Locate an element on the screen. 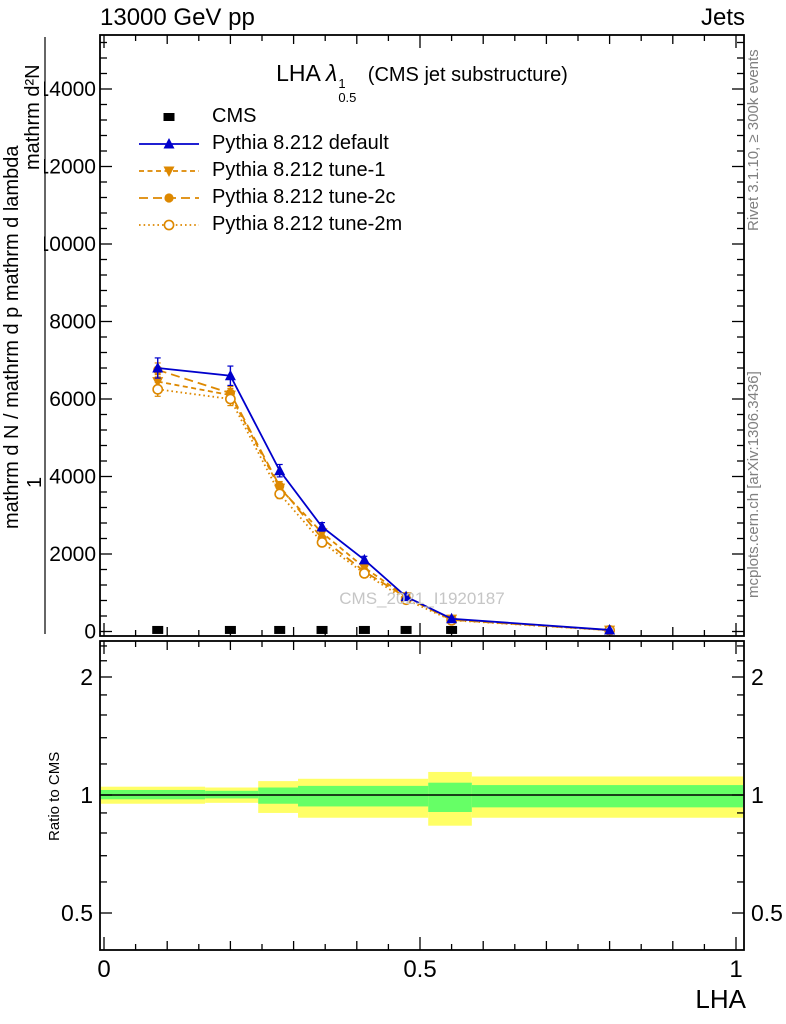 The height and width of the screenshot is (1024, 786). svg-text: 12000 is located at coordinates (67, 167).